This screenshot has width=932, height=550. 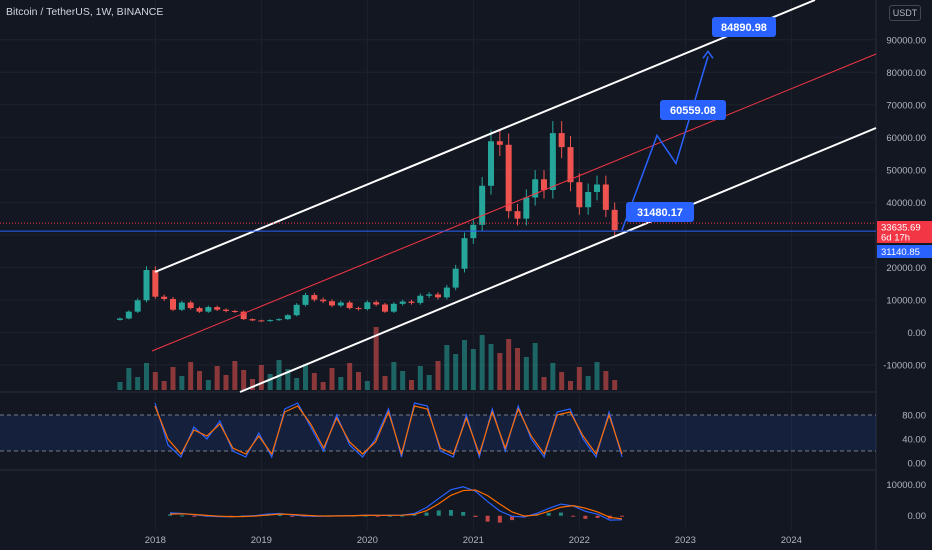 What do you see at coordinates (906, 105) in the screenshot?
I see `y-tick-label: 70000.00` at bounding box center [906, 105].